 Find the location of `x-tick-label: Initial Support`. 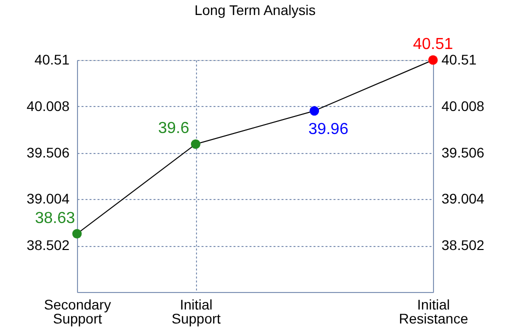

x-tick-label: Initial Support is located at coordinates (196, 311).